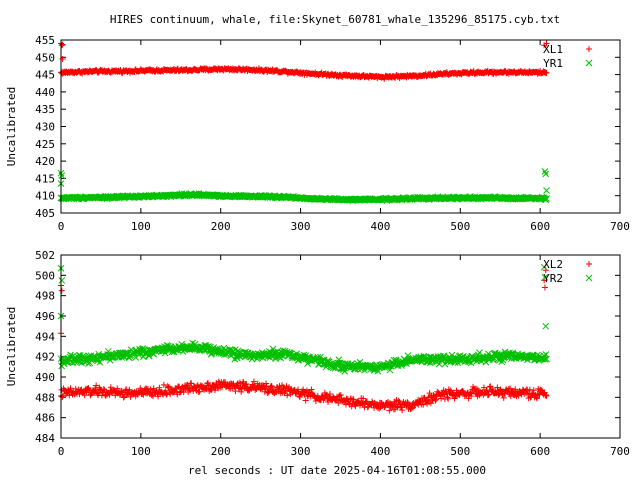 The image size is (640, 480). Describe the element at coordinates (620, 451) in the screenshot. I see `x-tick-label: 700` at that location.